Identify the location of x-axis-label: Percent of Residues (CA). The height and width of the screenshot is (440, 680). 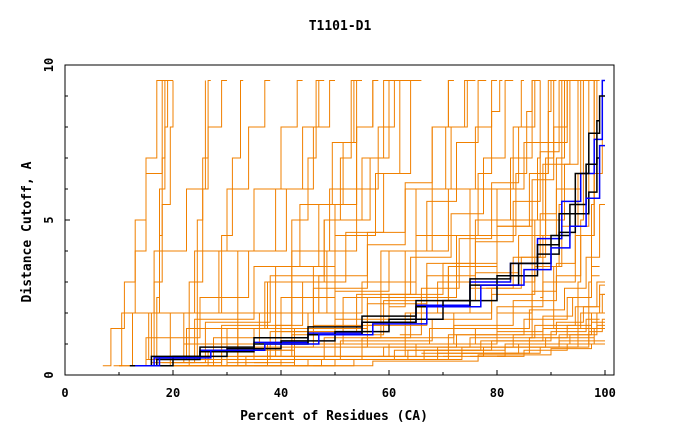
(334, 416).